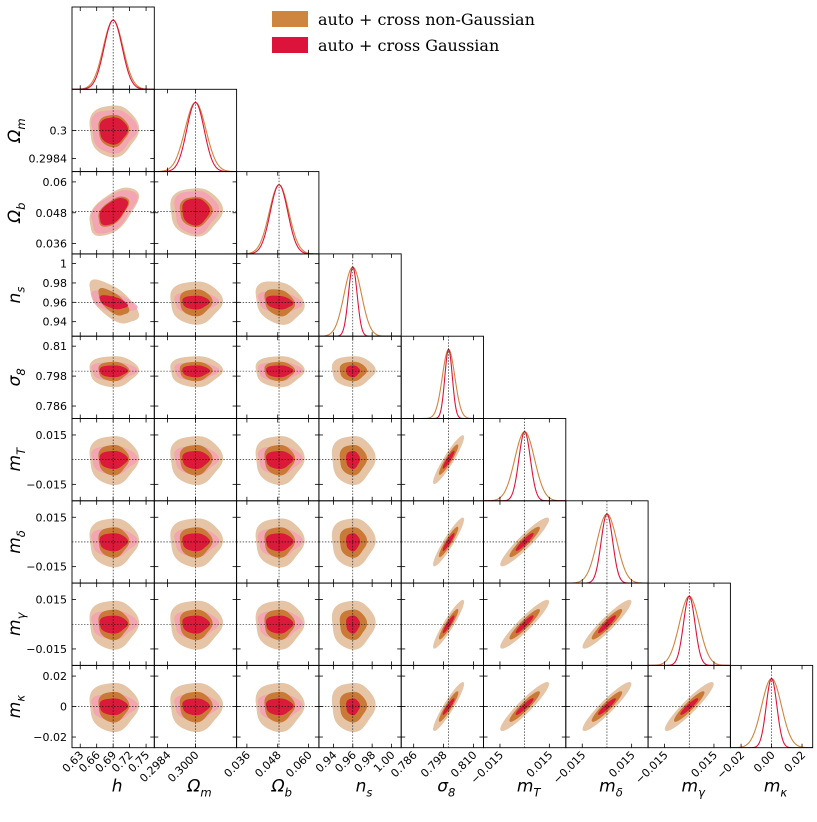  Describe the element at coordinates (55, 676) in the screenshot. I see `y-tick-label: 0.02` at that location.